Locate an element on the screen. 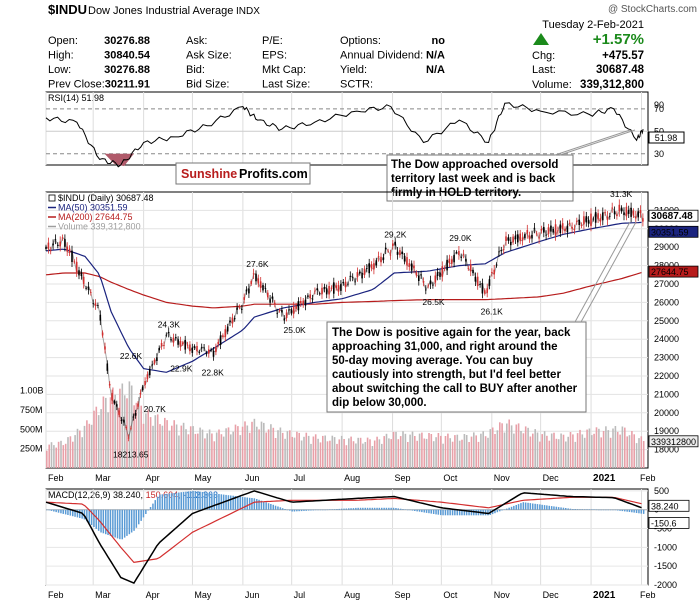 The width and height of the screenshot is (700, 603). rsi-annotation-line: firmly in HOLD territory. is located at coordinates (456, 193).